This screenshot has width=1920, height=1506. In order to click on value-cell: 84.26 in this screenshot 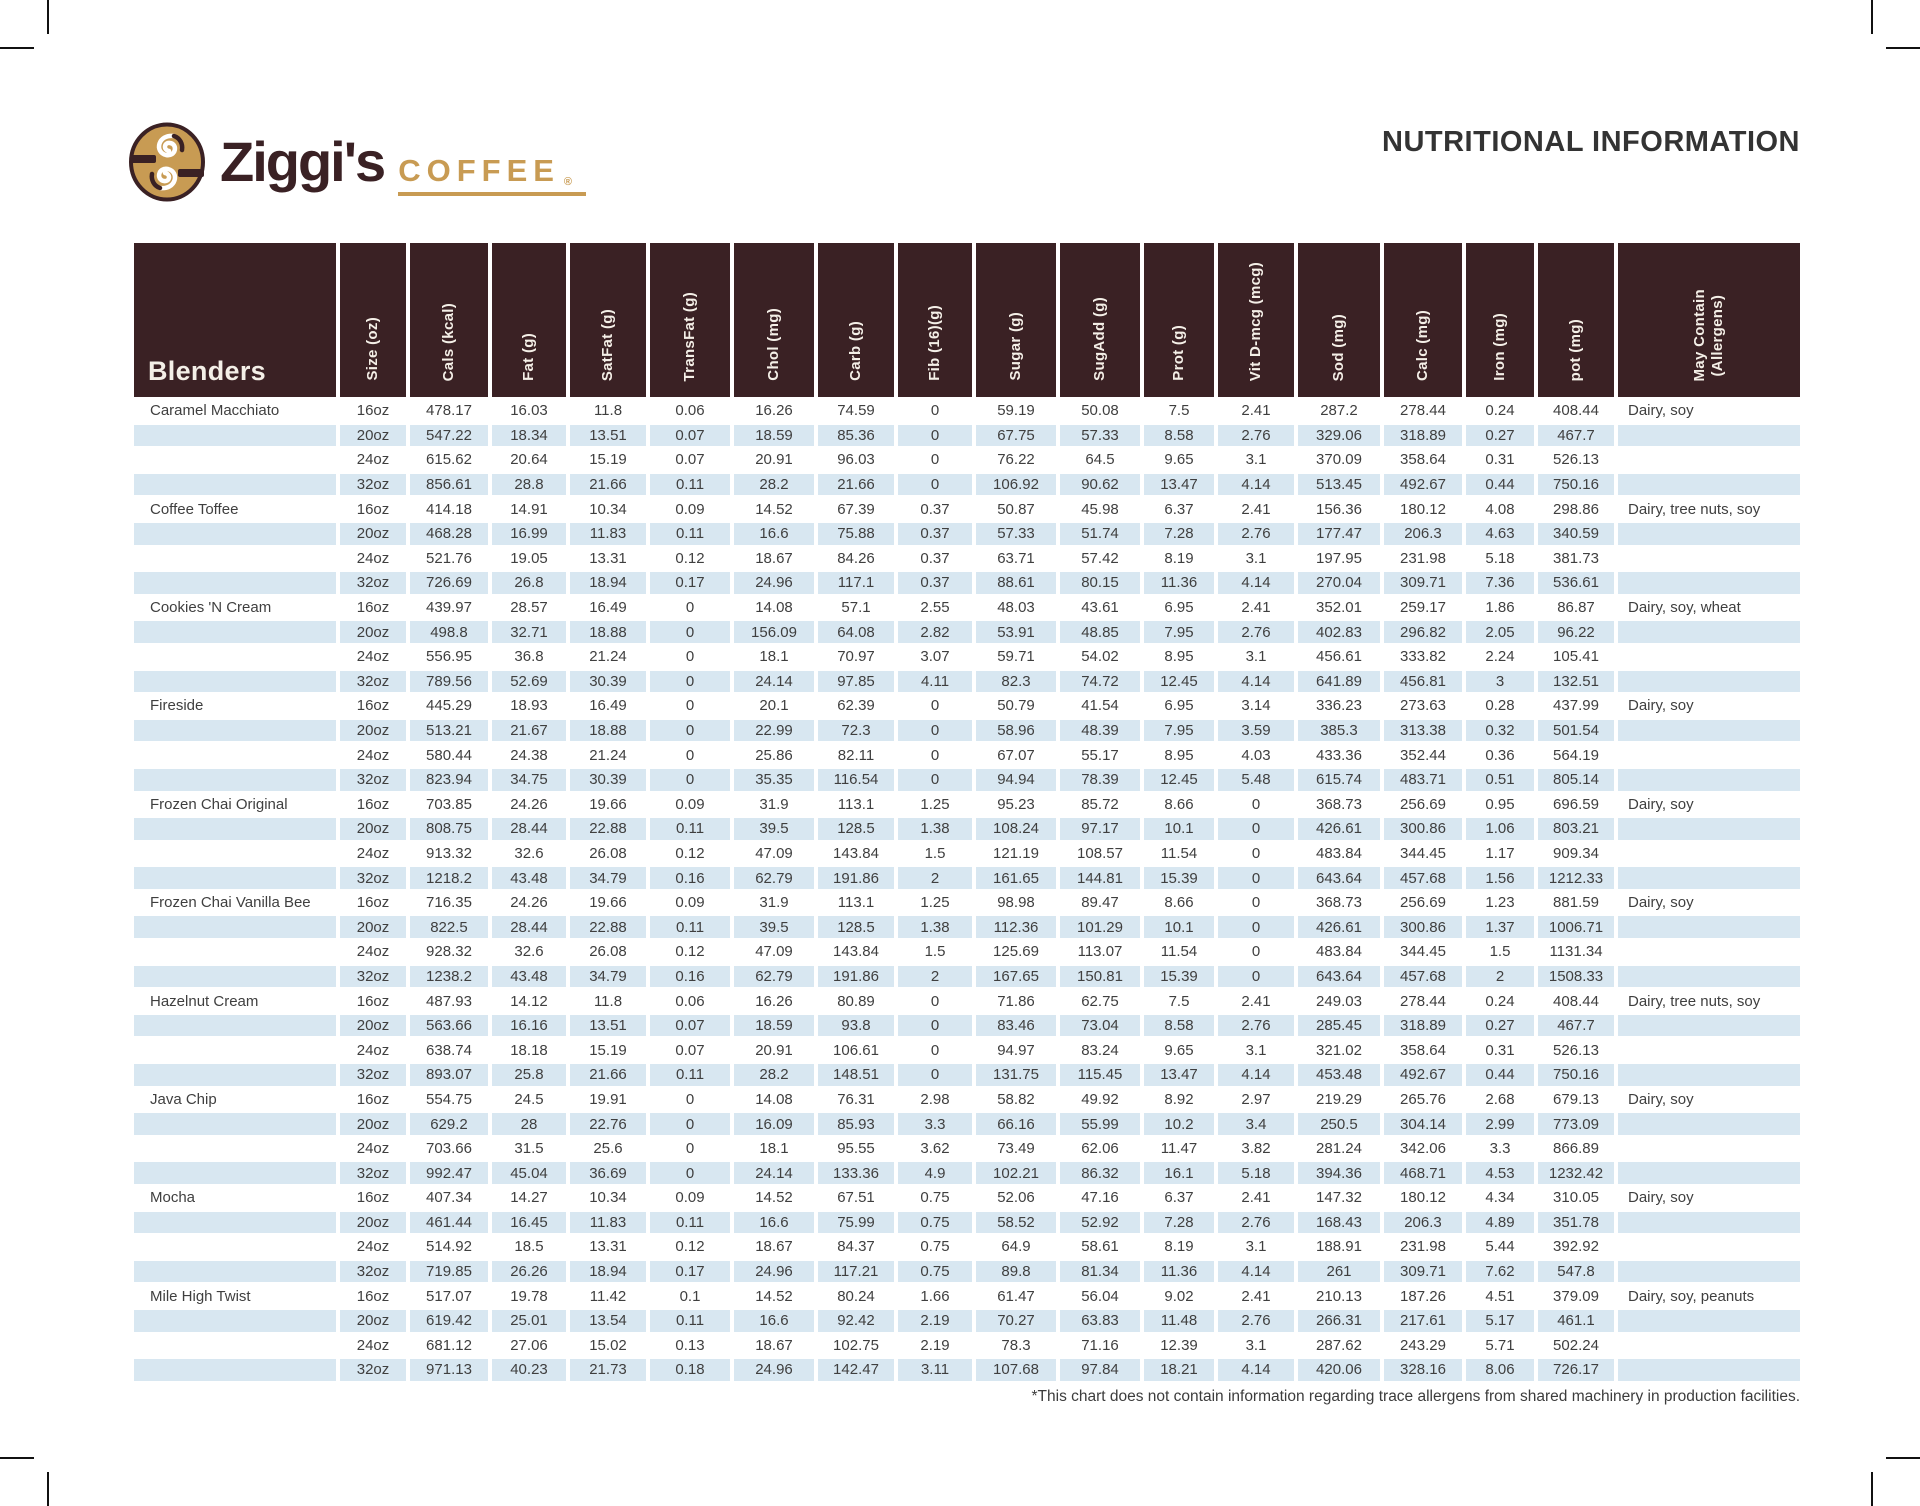, I will do `click(856, 558)`.